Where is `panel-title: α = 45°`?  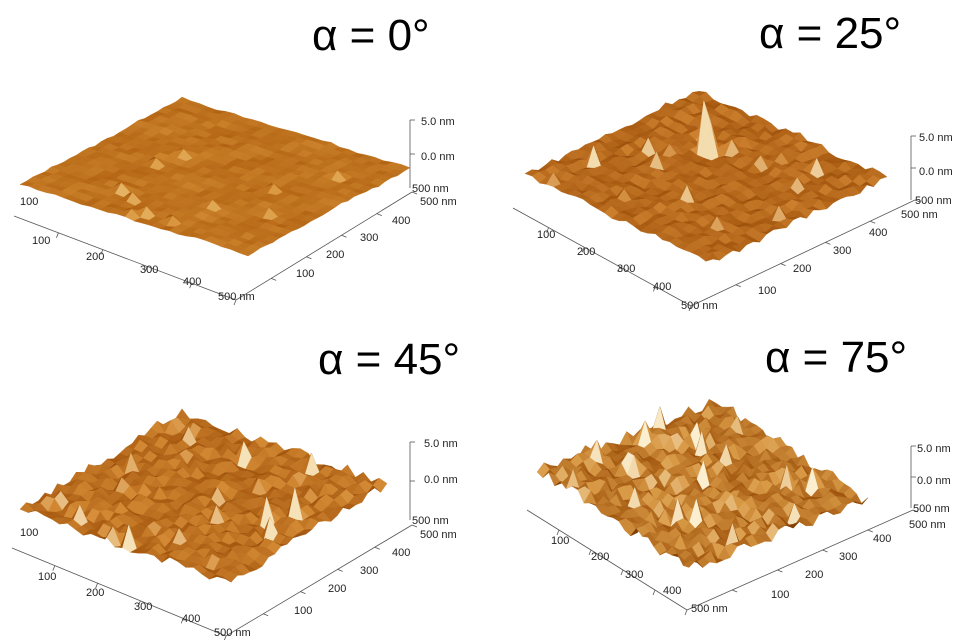
panel-title: α = 45° is located at coordinates (389, 359).